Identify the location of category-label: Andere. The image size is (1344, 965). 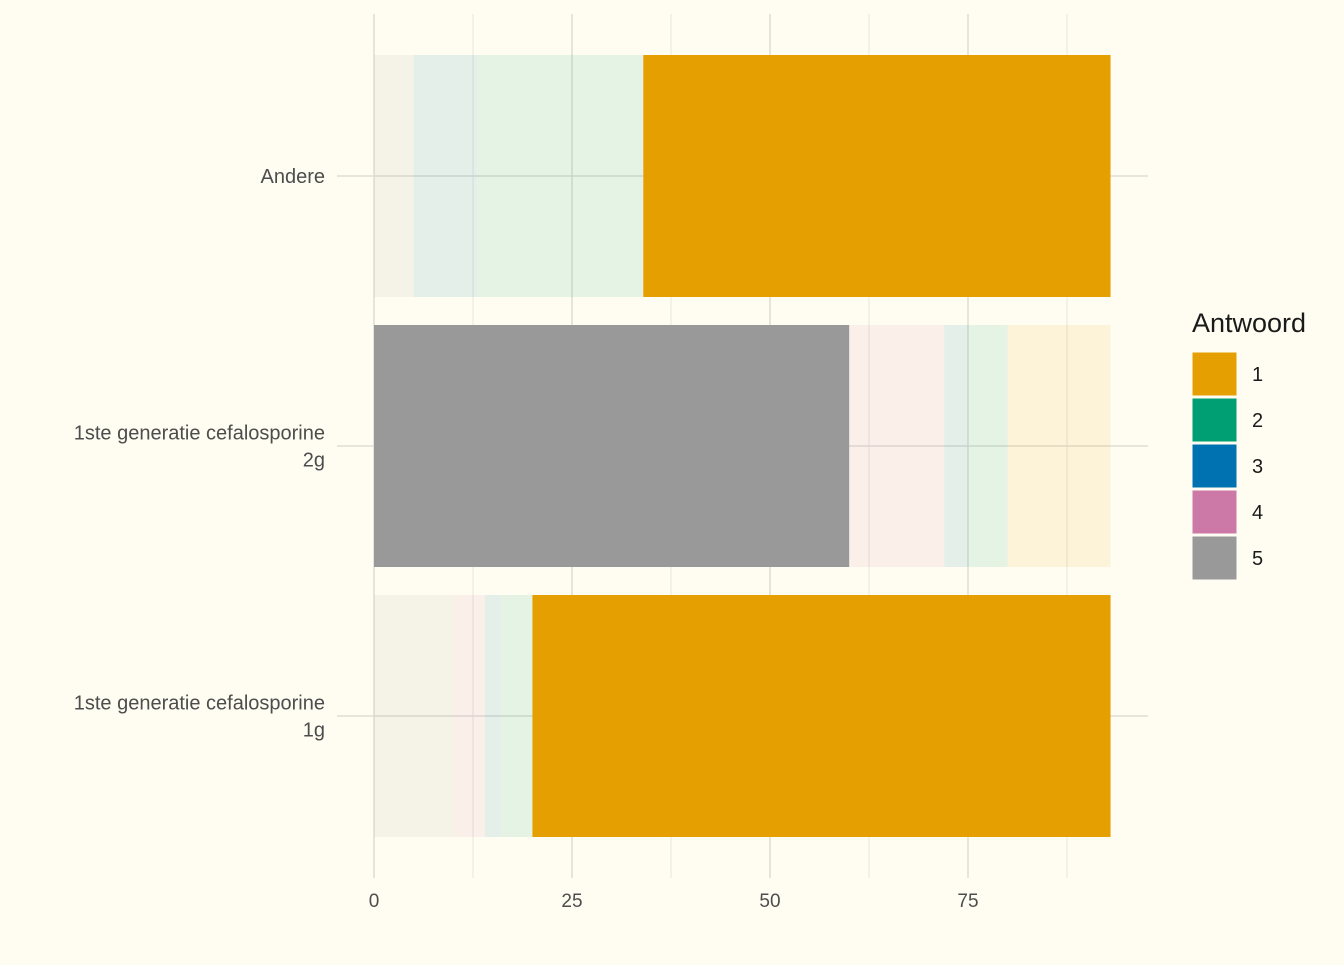
(293, 177).